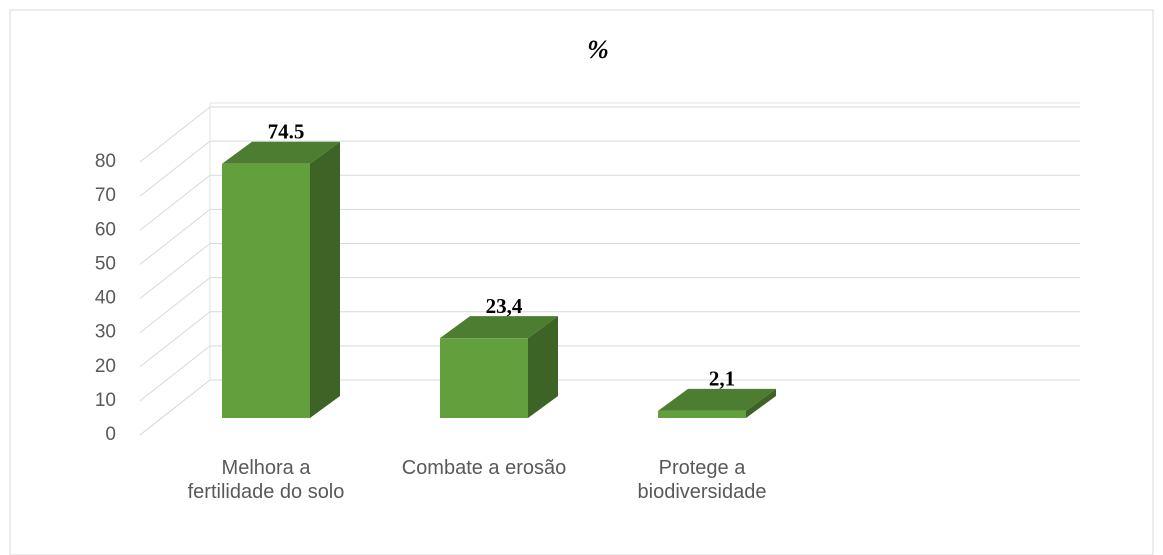 The width and height of the screenshot is (1163, 555). I want to click on x-tick-label: Protege a biodiversidade, so click(702, 480).